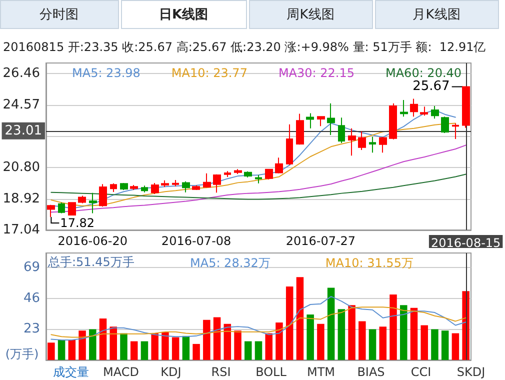  I want to click on x-tick-label: 2016-06-20, so click(93, 241).